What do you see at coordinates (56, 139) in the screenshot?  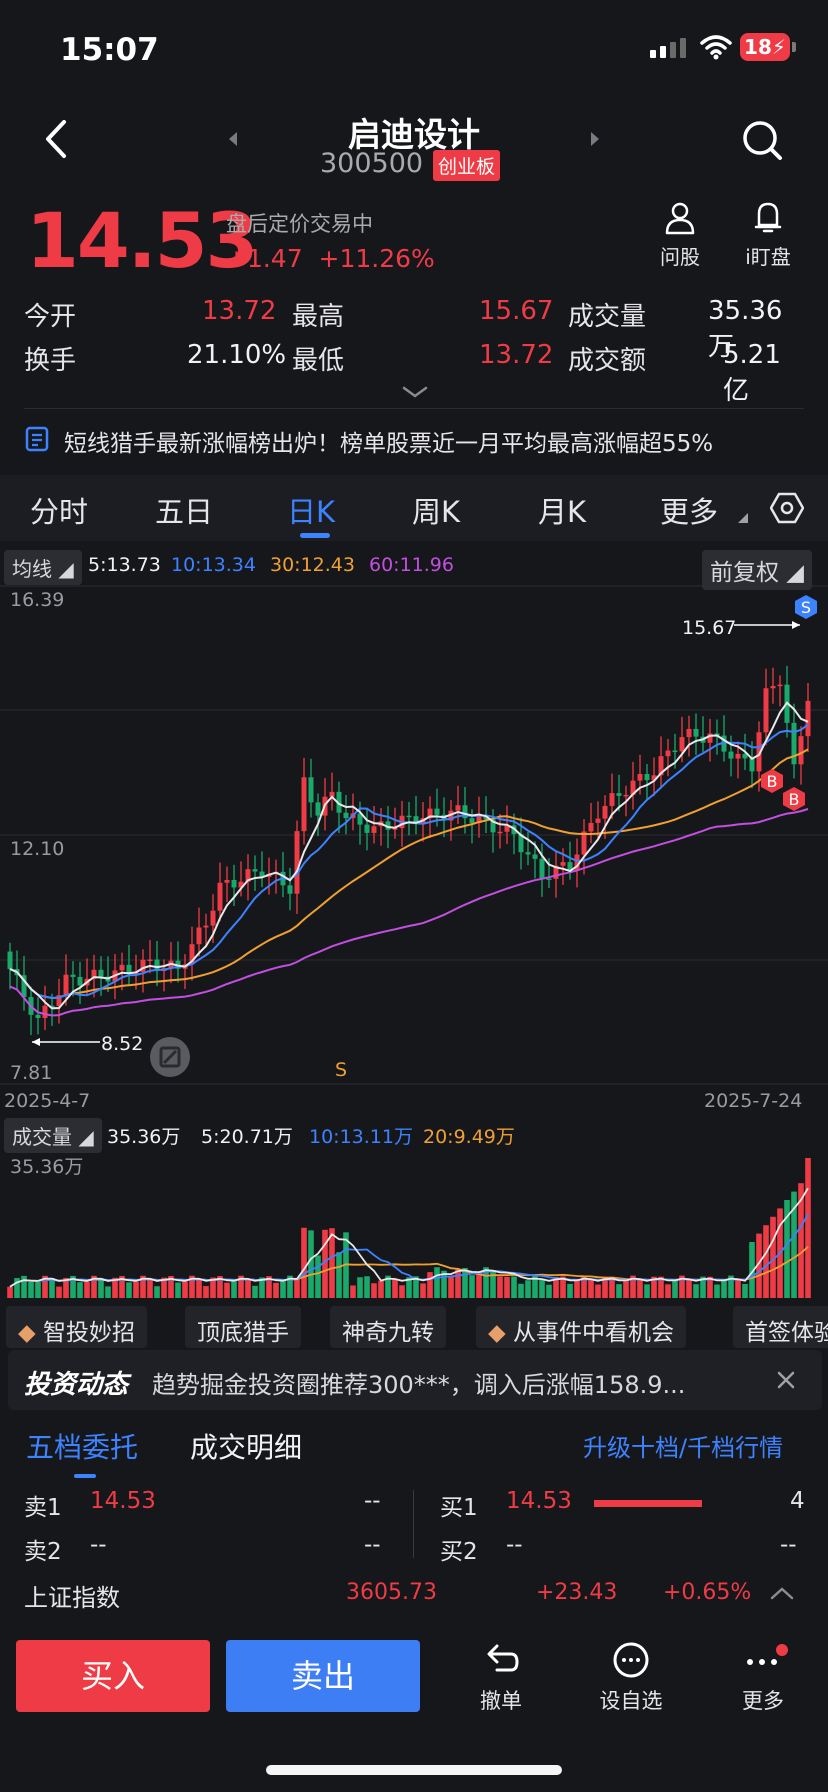 I see `back-icon` at bounding box center [56, 139].